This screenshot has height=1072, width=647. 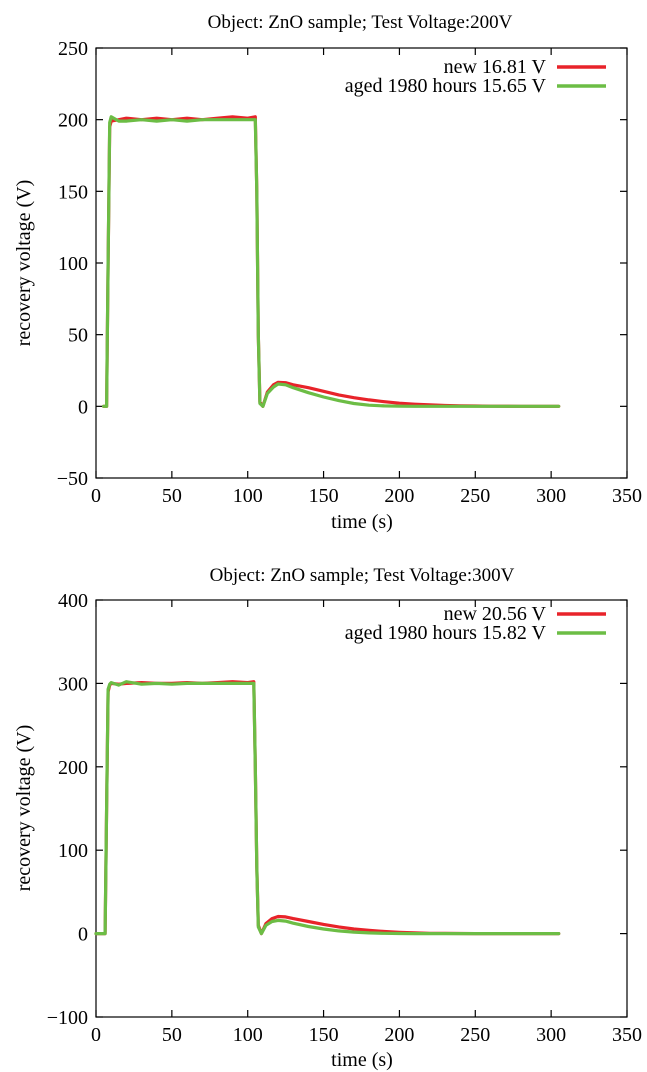 What do you see at coordinates (495, 614) in the screenshot?
I see `legend-label-new: new 20.56 V` at bounding box center [495, 614].